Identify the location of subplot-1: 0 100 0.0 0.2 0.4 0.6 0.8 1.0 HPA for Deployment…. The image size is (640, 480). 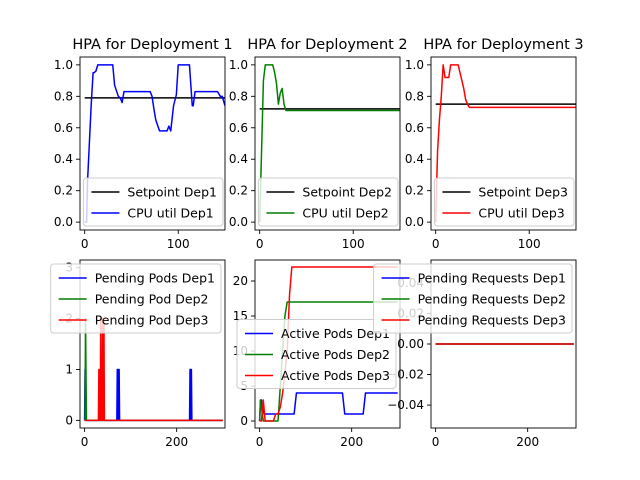
(143, 144).